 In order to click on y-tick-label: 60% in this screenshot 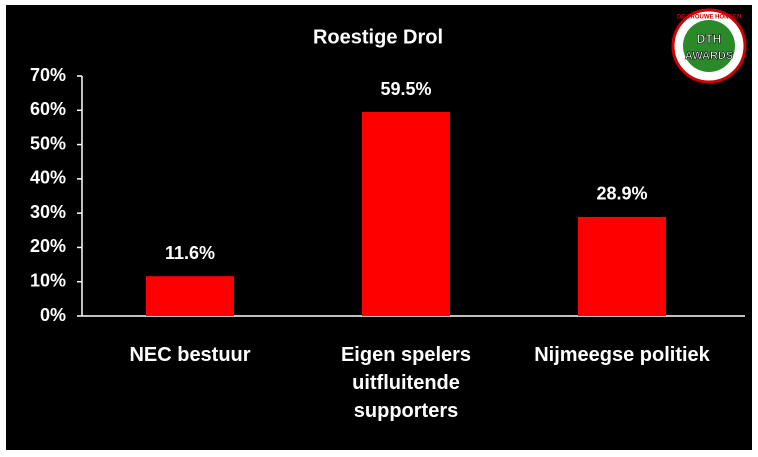, I will do `click(48, 109)`.